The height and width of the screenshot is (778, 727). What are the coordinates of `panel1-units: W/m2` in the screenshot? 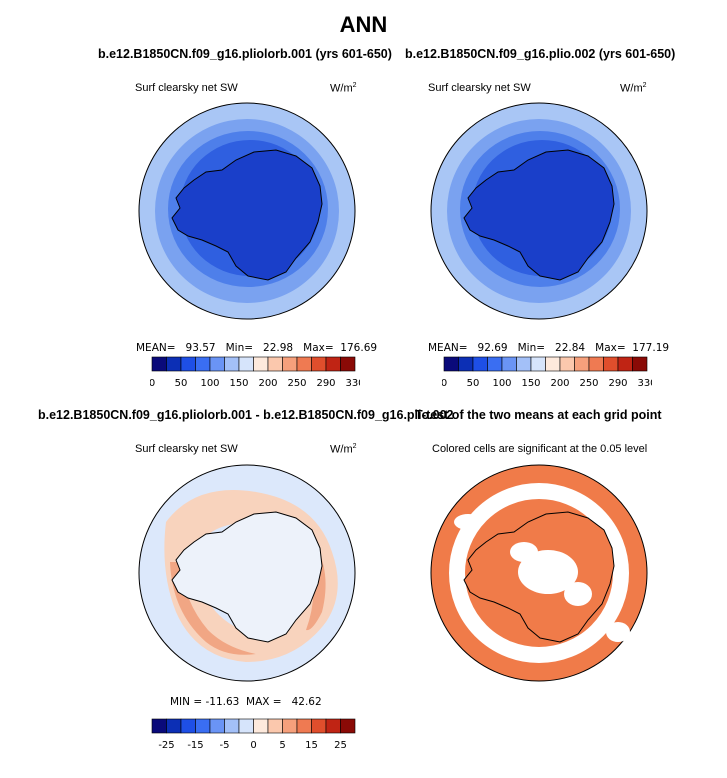 It's located at (343, 88).